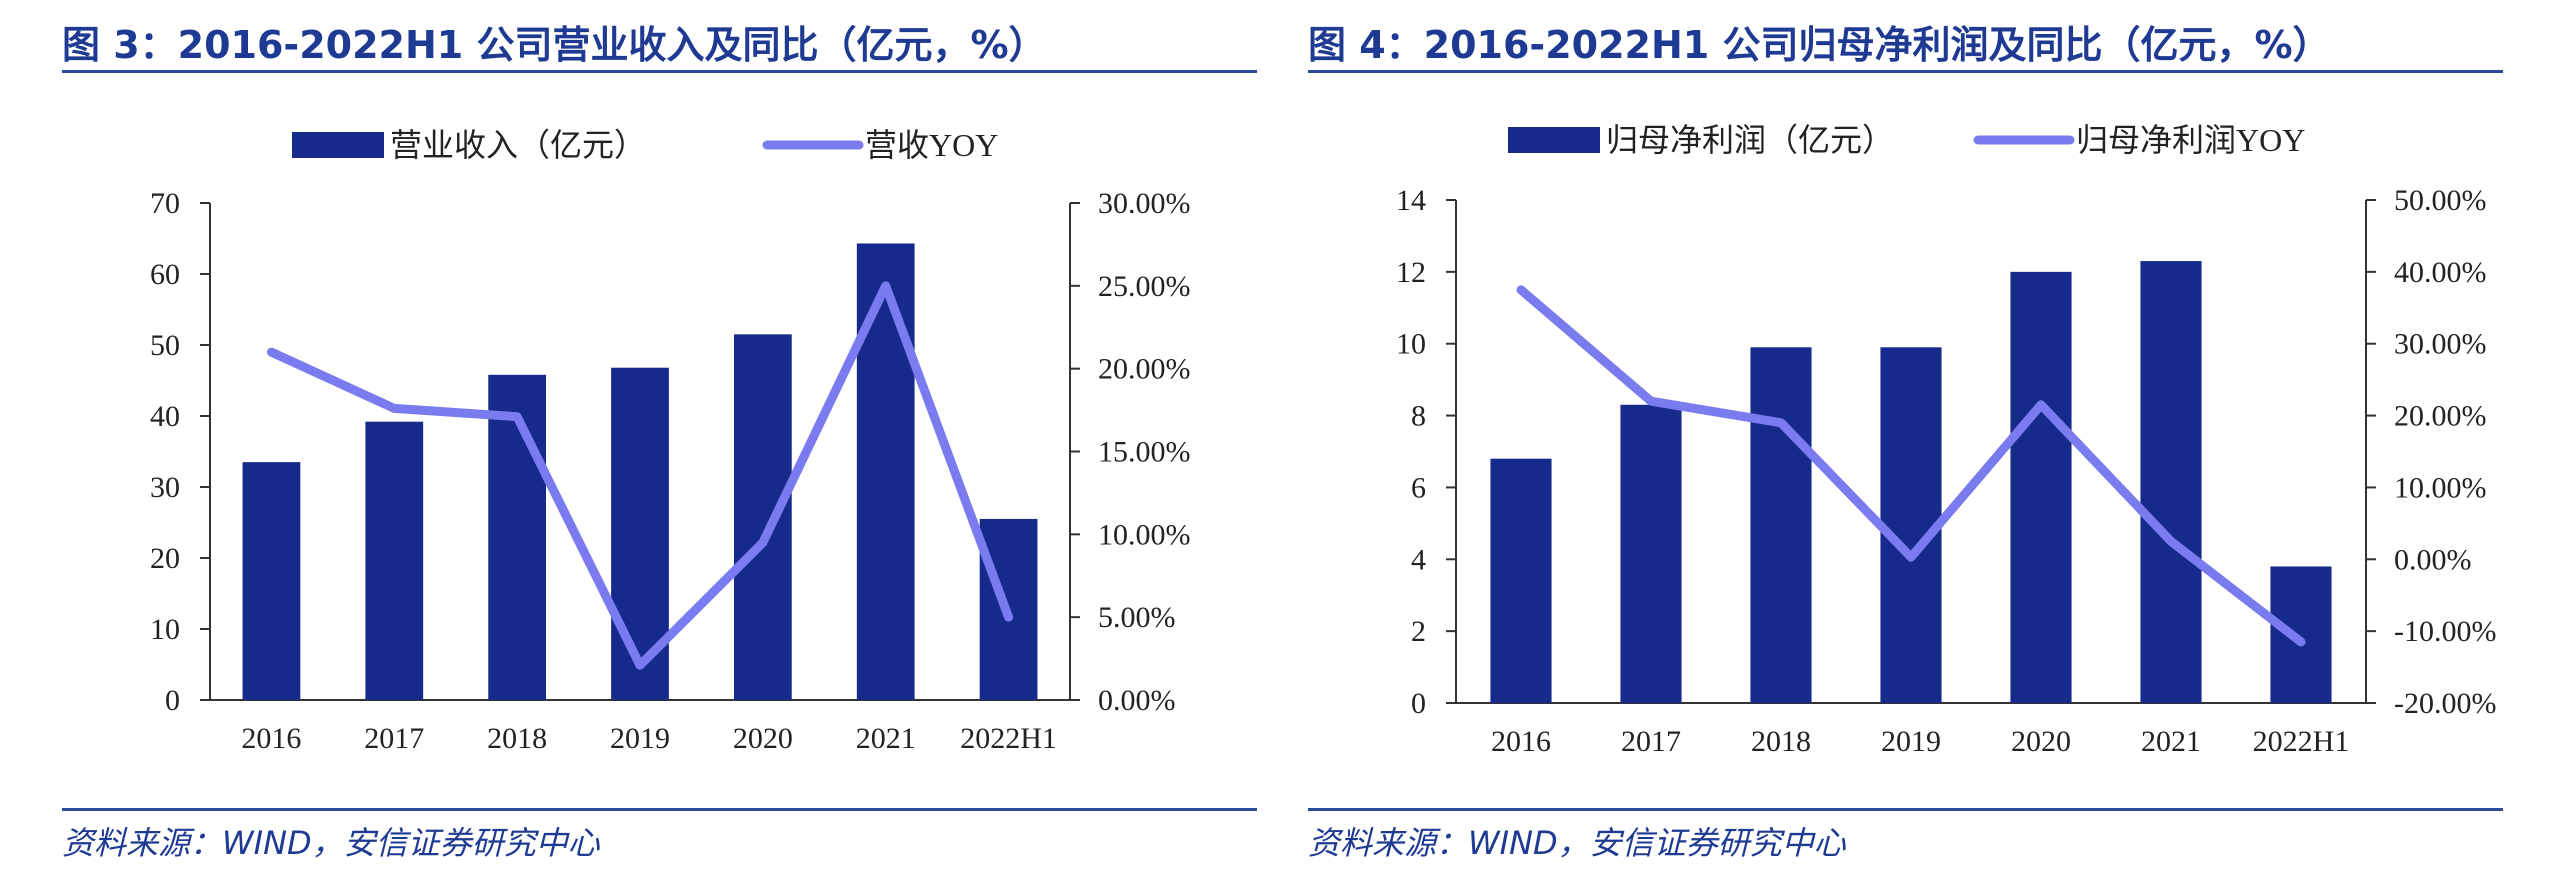 The width and height of the screenshot is (2560, 878). I want to click on figure-title: 图 4：2016-2022H1 公司归母净利润及同比（亿元，%）, so click(1819, 45).